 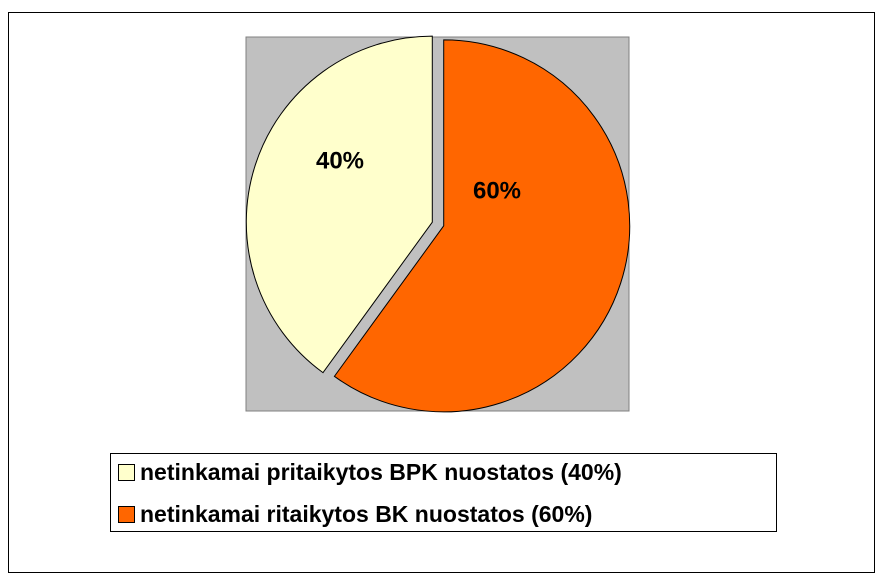 What do you see at coordinates (339, 204) in the screenshot?
I see `pie-slice` at bounding box center [339, 204].